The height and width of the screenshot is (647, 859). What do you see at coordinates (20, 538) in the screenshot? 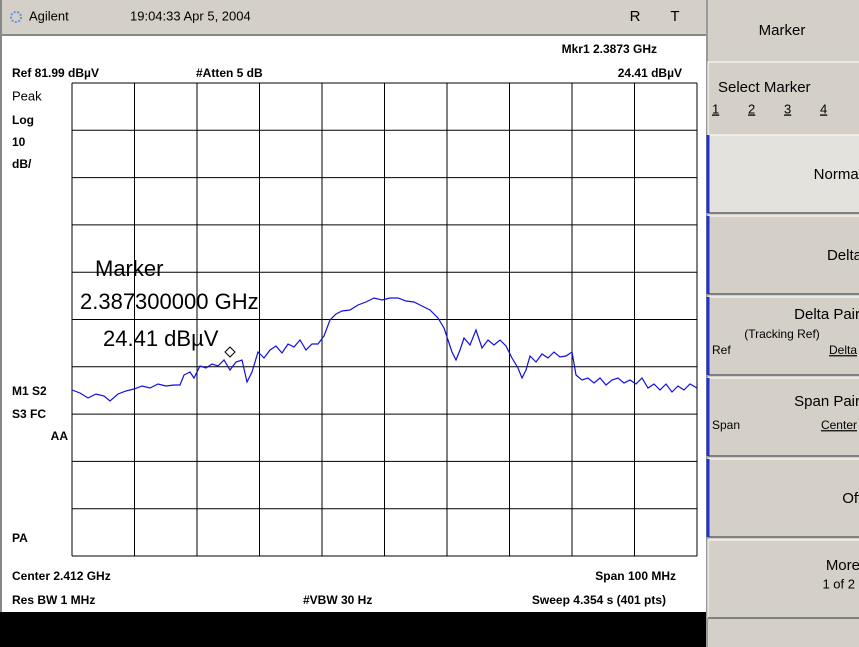
I see `left-label: PA` at bounding box center [20, 538].